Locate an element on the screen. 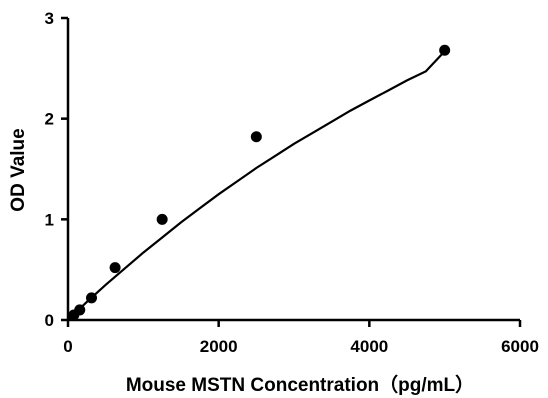 This screenshot has height=398, width=548. y-tick-label: 1 is located at coordinates (49, 219).